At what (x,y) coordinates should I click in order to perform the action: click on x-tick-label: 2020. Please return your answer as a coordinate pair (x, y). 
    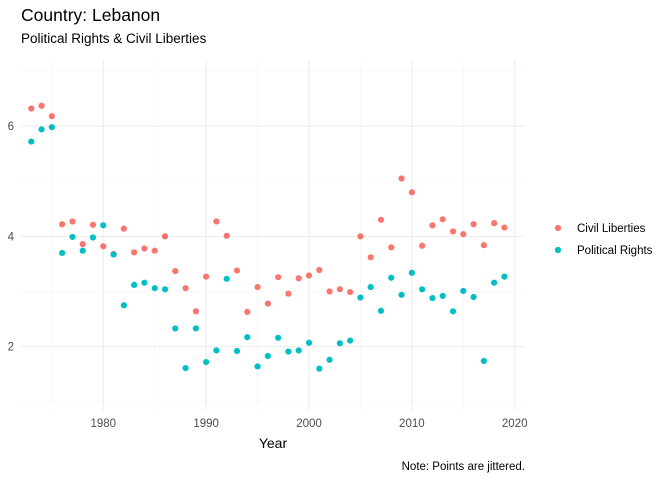
    Looking at the image, I should click on (515, 424).